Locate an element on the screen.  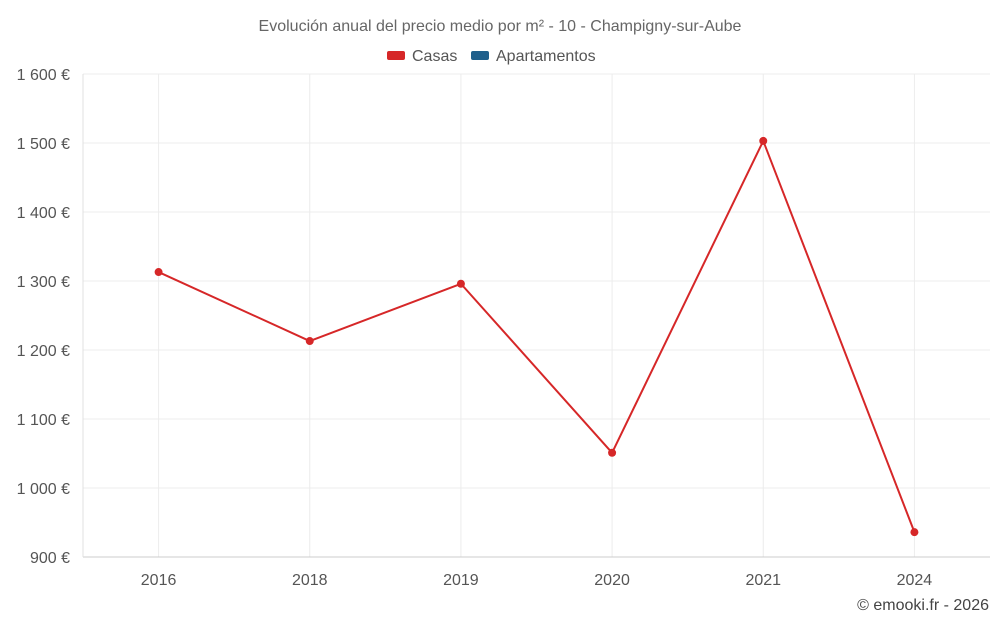
y-tick-label: 1 300 € is located at coordinates (43, 282).